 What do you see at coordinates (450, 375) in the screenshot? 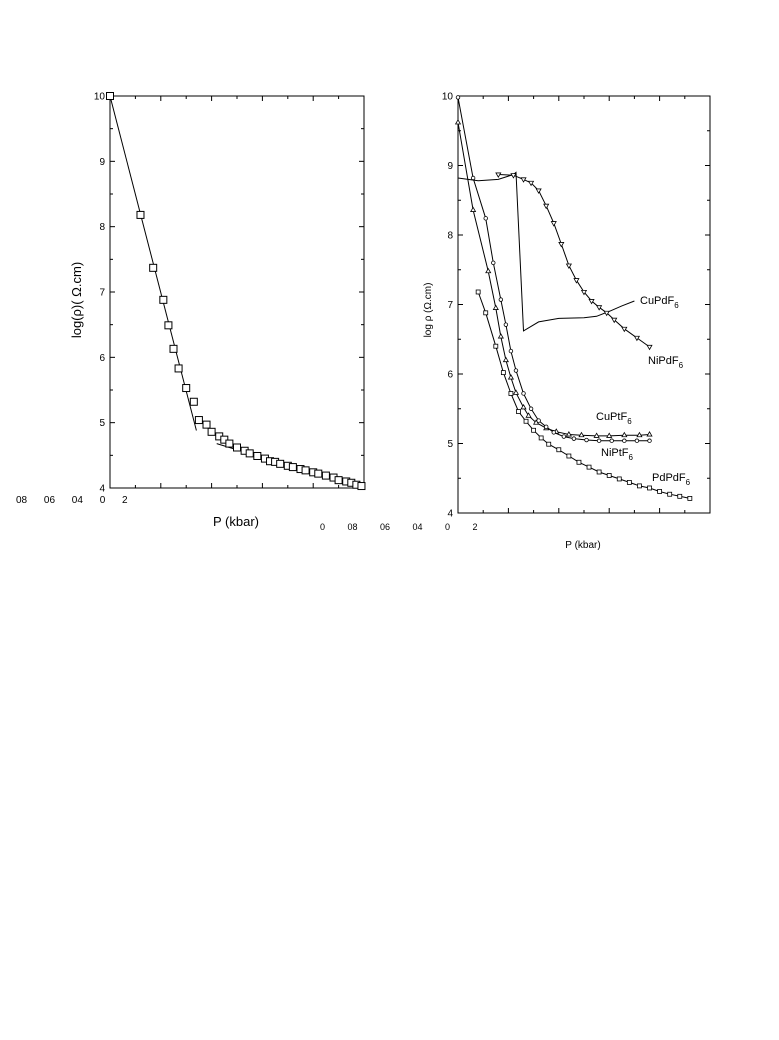
I see `right-y-tick-label: 6` at bounding box center [450, 375].